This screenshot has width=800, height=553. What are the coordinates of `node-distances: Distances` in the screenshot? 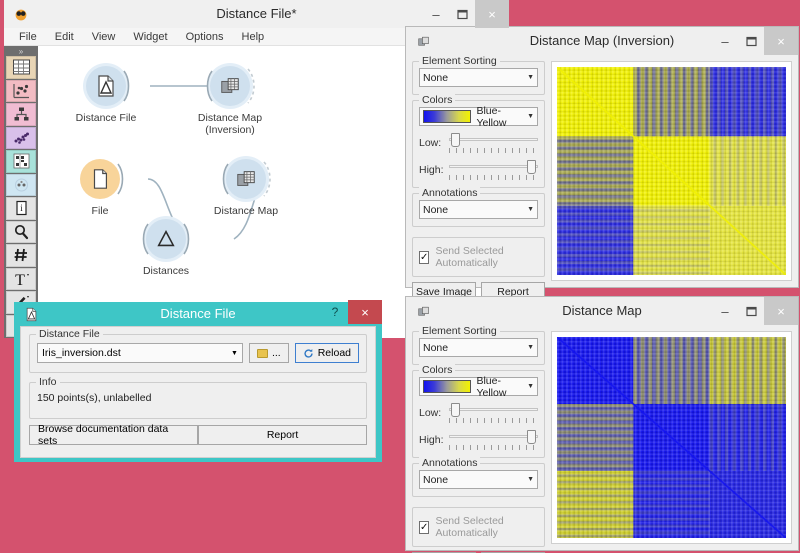 It's located at (166, 248).